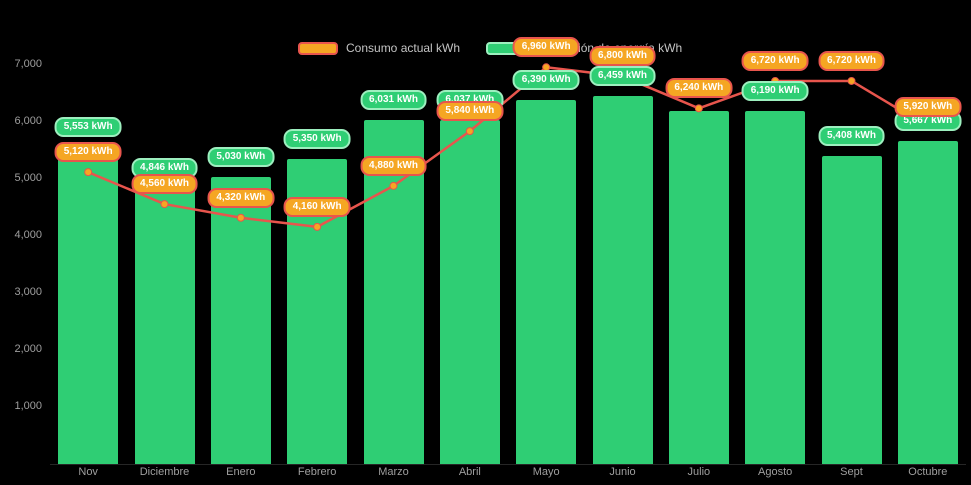 Image resolution: width=971 pixels, height=485 pixels. I want to click on y-tick-label-7000: 7,000, so click(28, 64).